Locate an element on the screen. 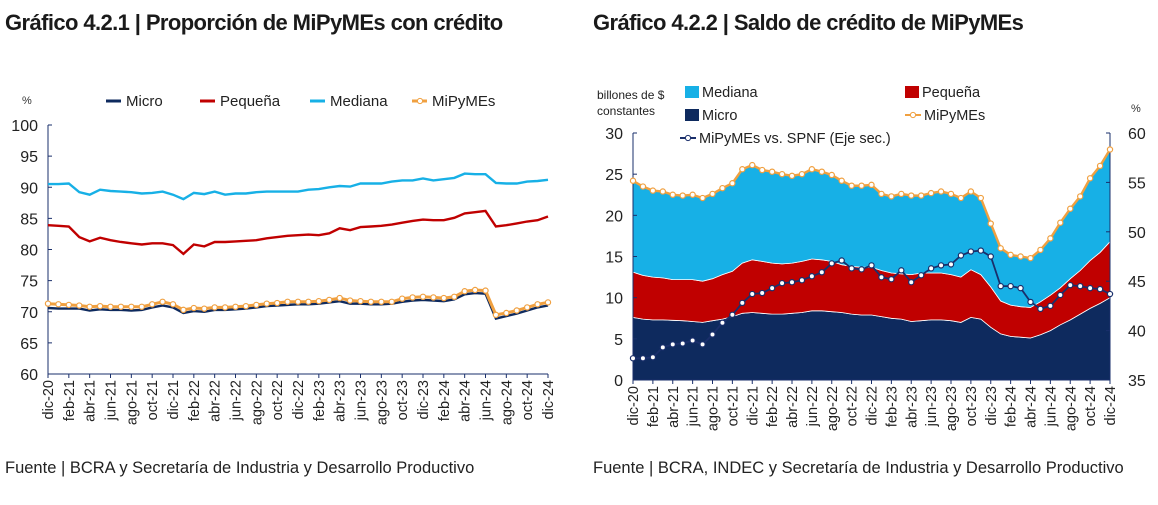 This screenshot has width=1158, height=505. legend-label-pequena: Pequeña is located at coordinates (250, 101).